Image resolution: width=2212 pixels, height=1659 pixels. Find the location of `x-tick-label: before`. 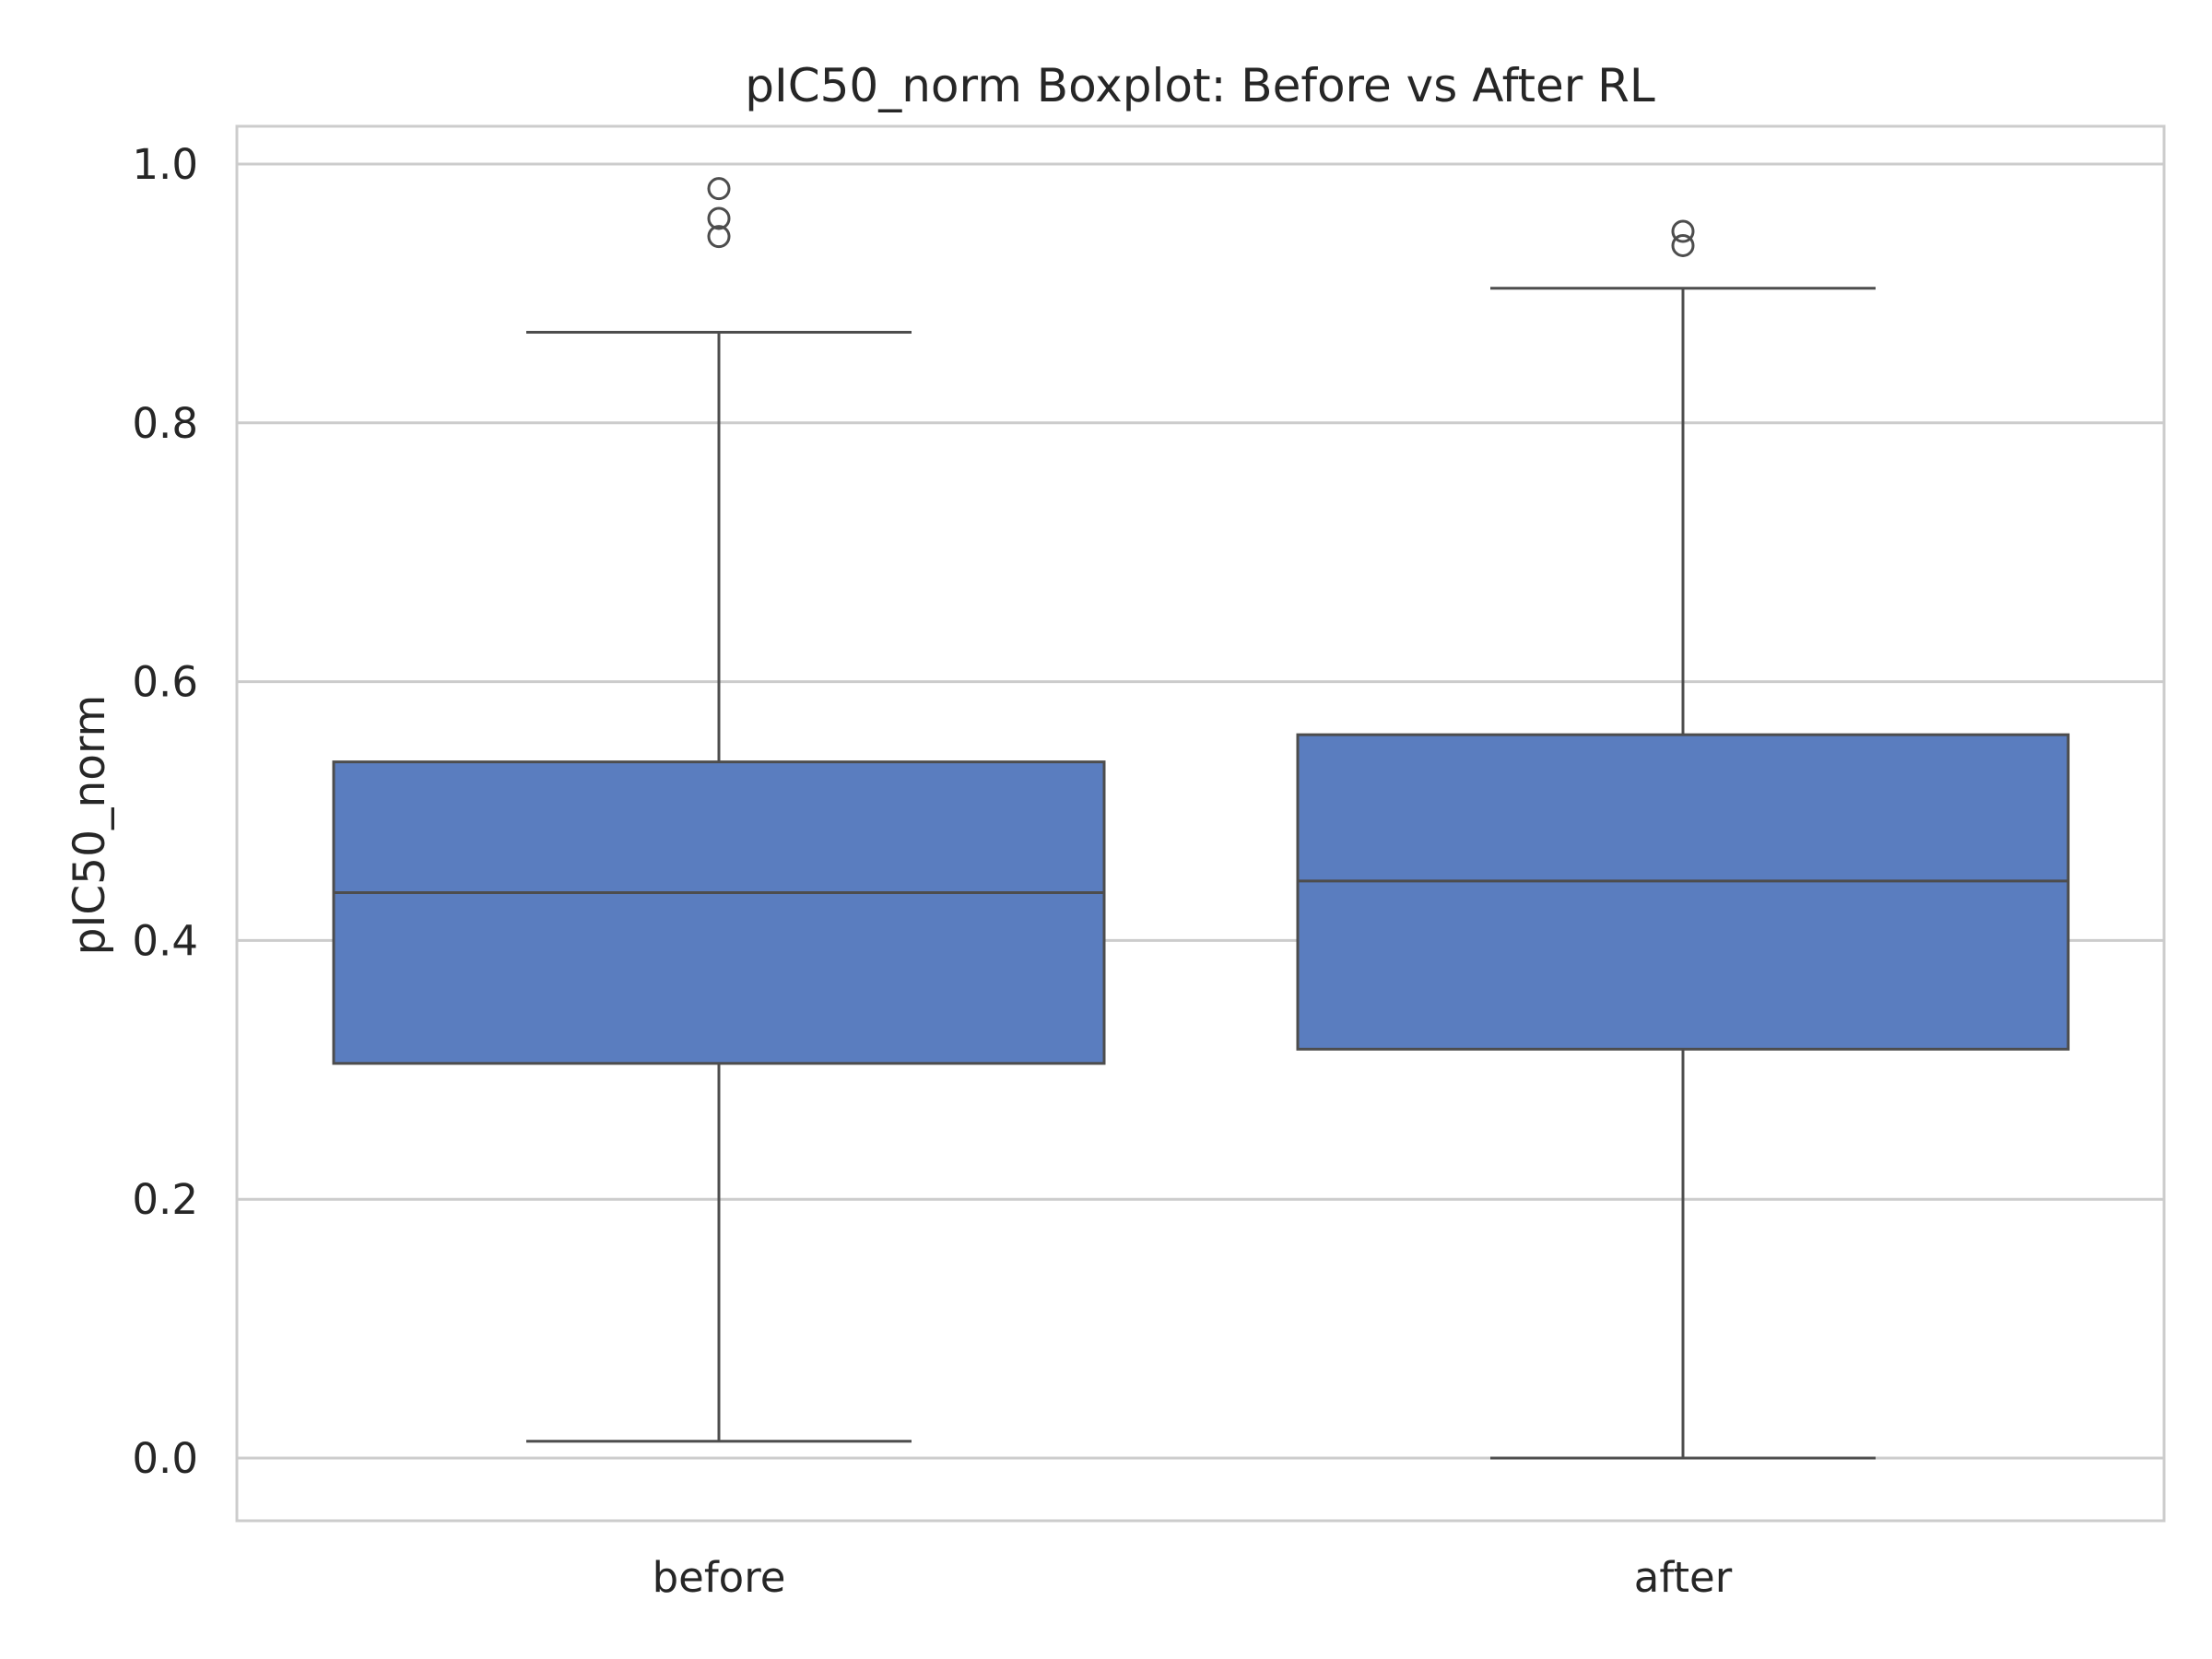

x-tick-label: before is located at coordinates (719, 1577).